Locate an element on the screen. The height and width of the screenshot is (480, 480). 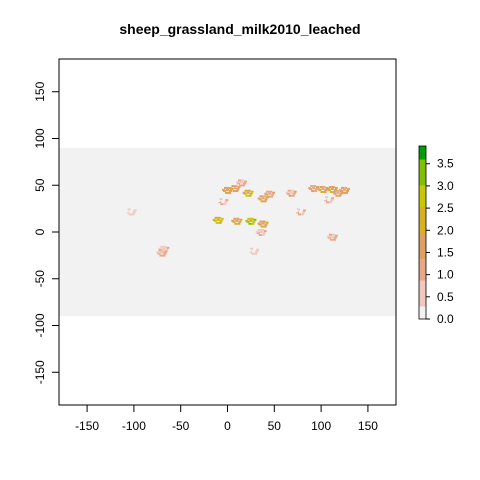
feature-central-asia is located at coordinates (291, 193).